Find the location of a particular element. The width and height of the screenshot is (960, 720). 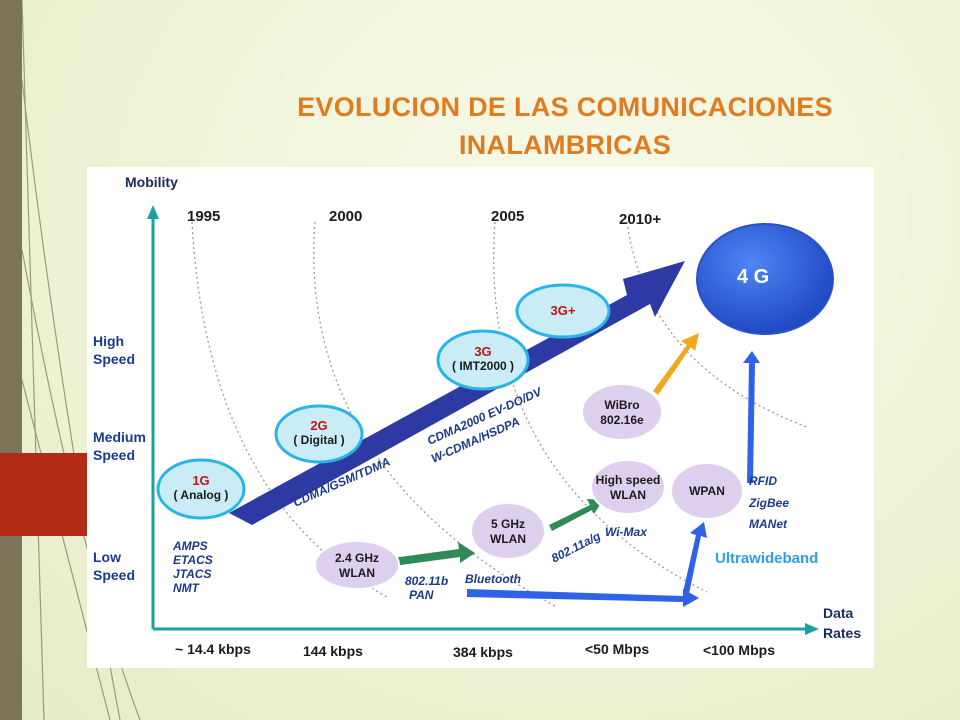

bubble-wlan-hs is located at coordinates (628, 487).